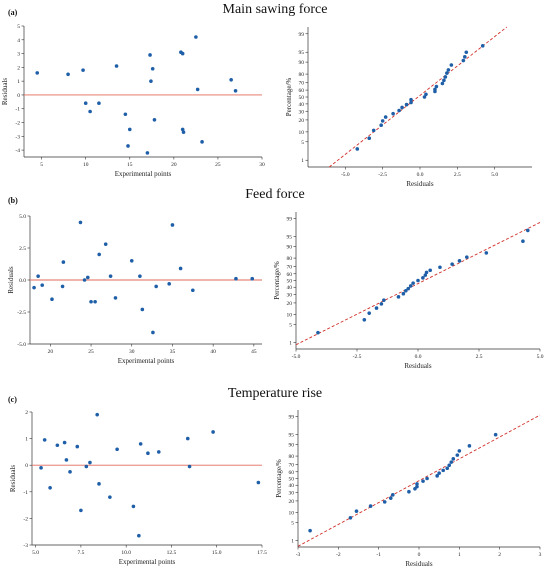 The height and width of the screenshot is (568, 550). I want to click on x-tick-label: 25, so click(91, 352).